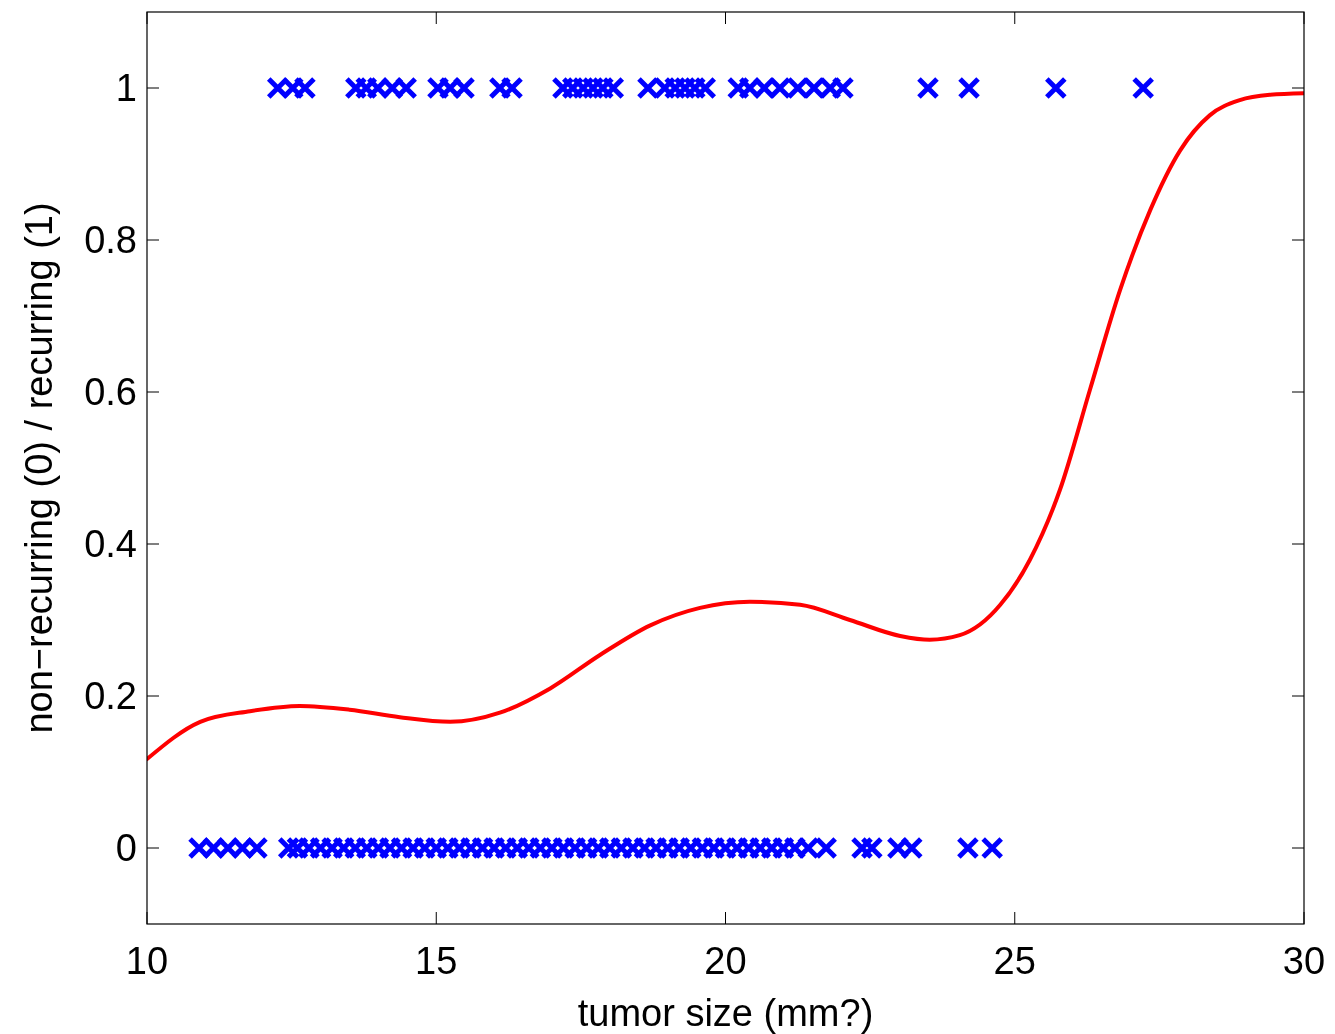 This screenshot has width=1335, height=1034. Describe the element at coordinates (1014, 961) in the screenshot. I see `x-tick-label: 25` at that location.